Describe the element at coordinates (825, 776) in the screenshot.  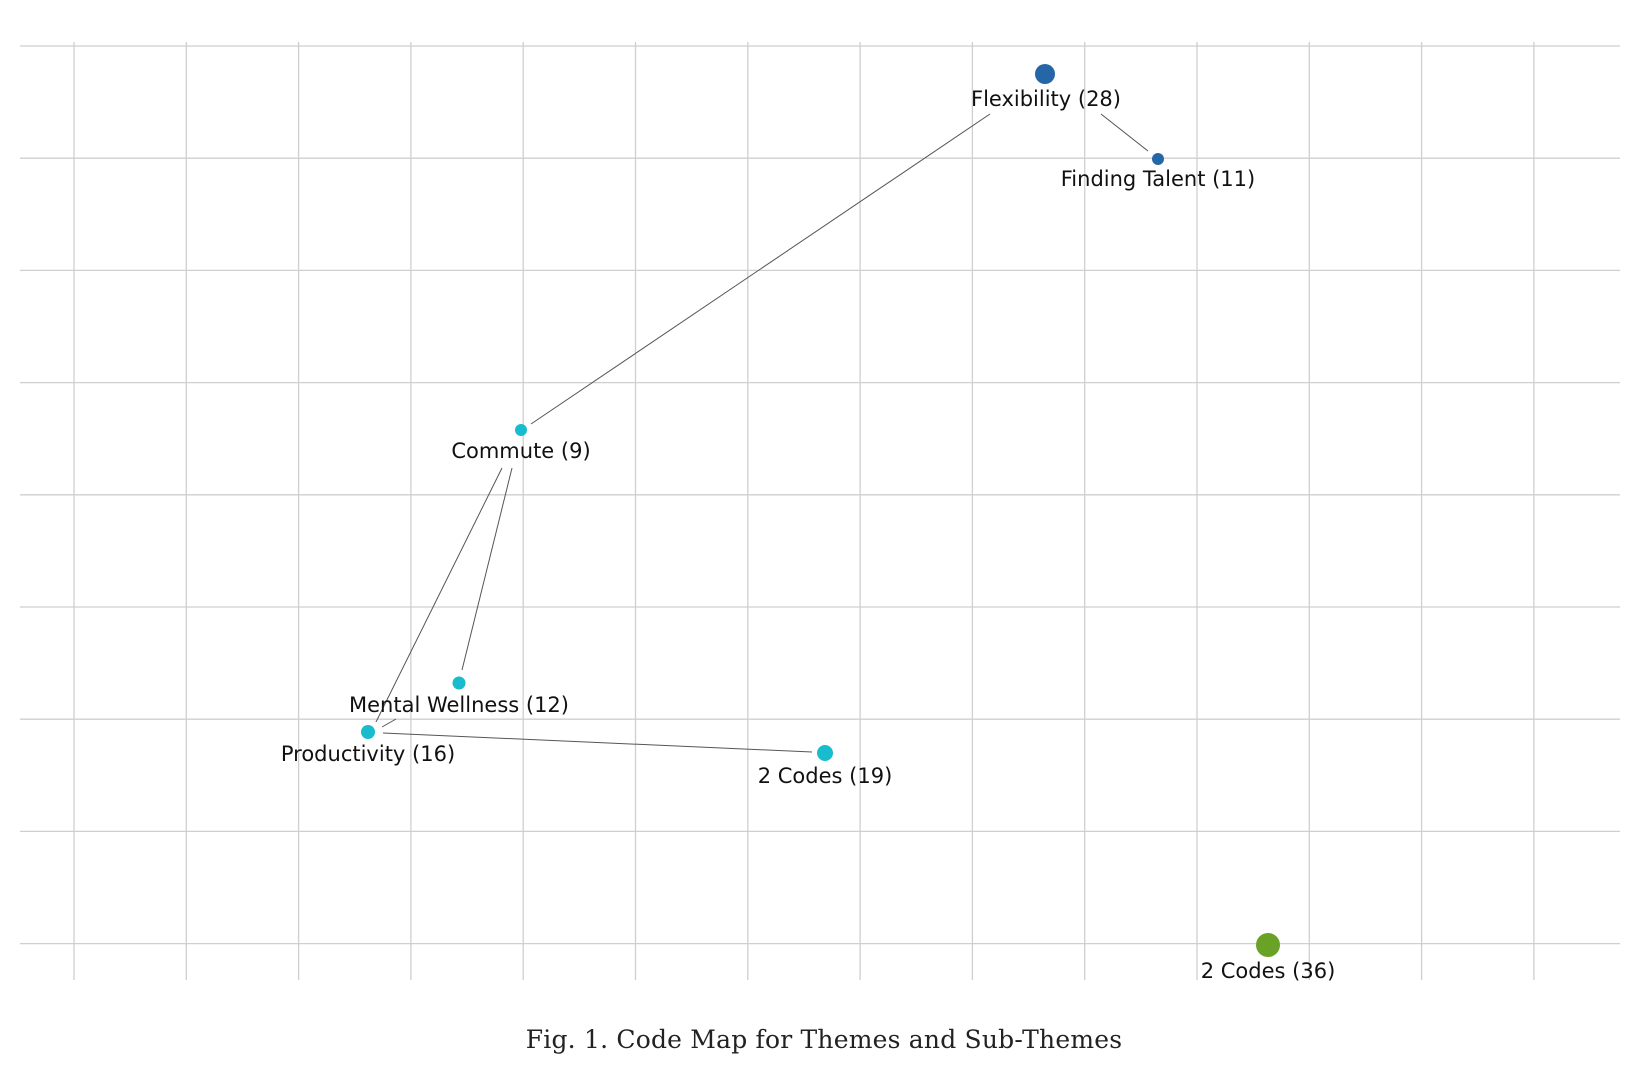
I see `node-label-two-codes-19: 2 Codes (19)` at that location.